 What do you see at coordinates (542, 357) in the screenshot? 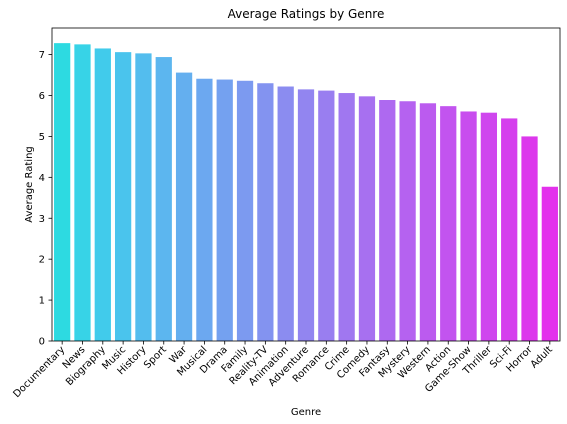
I see `x-tick-label: Adult` at bounding box center [542, 357].